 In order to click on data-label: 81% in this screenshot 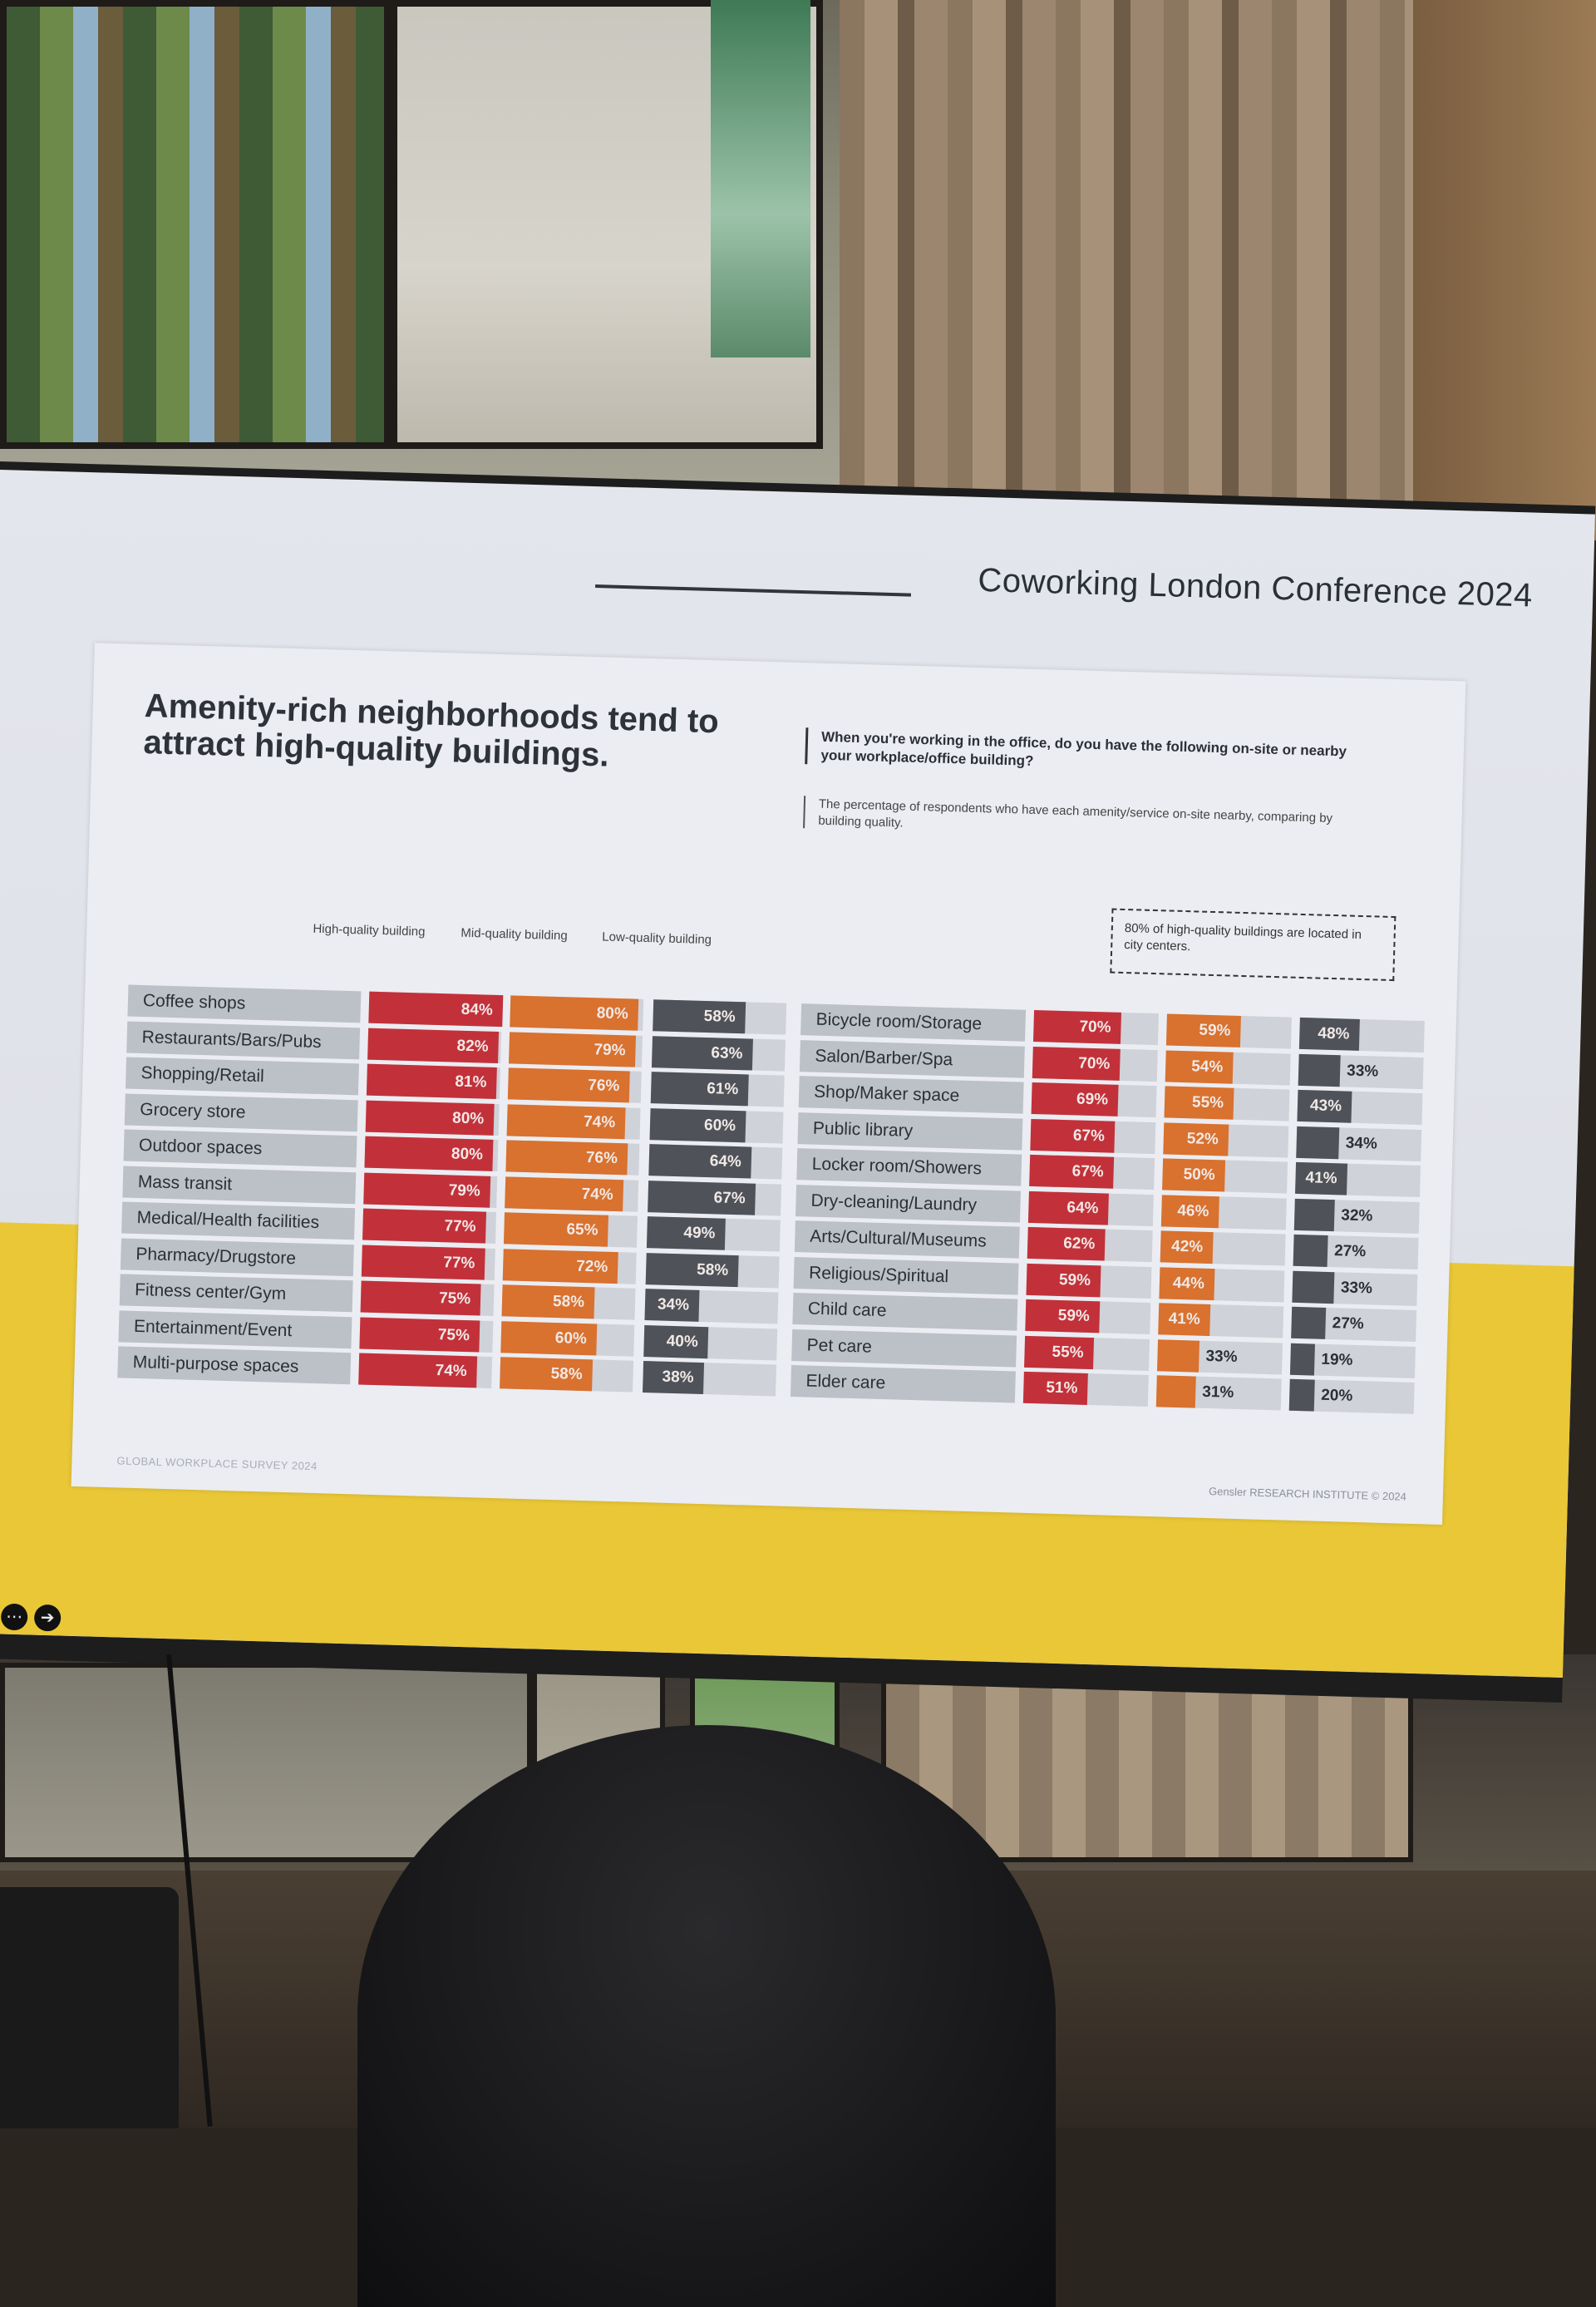, I will do `click(471, 1082)`.